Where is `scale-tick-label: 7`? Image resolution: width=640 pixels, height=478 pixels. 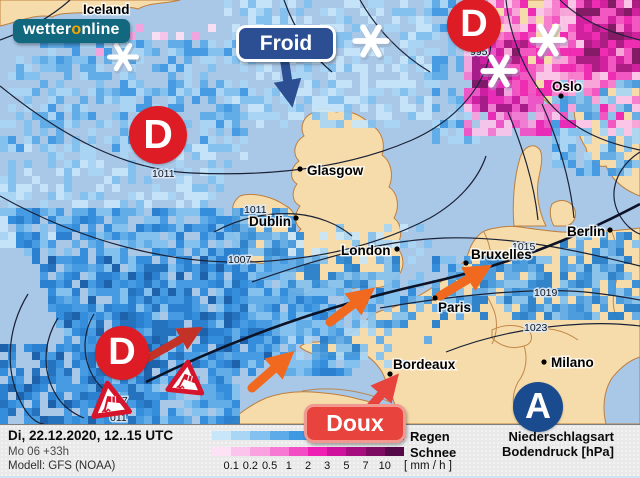
scale-tick-label: 7 is located at coordinates (365, 466).